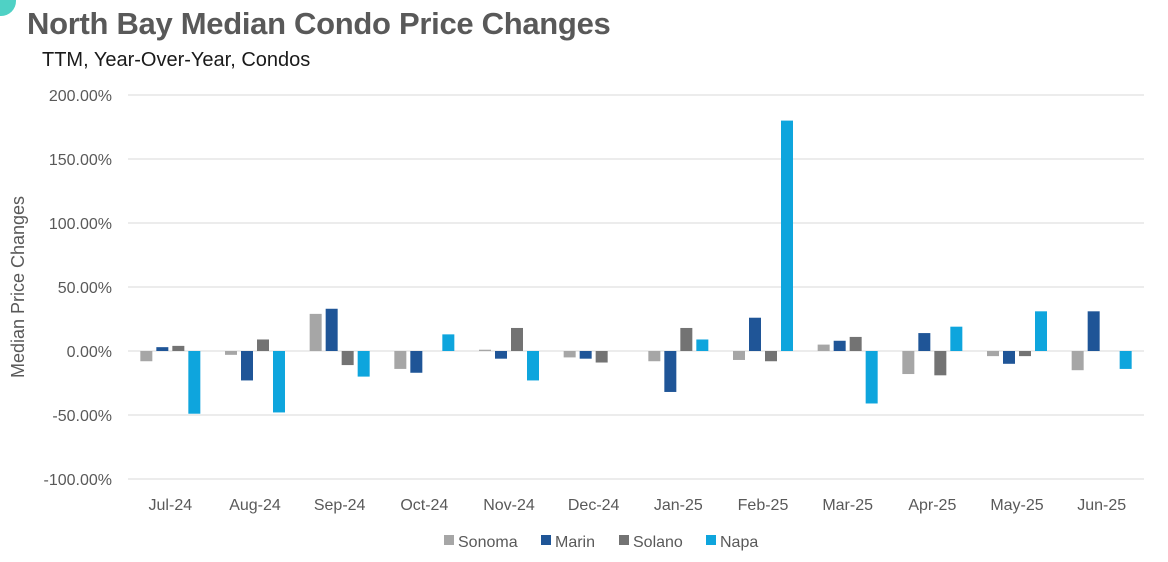 Image resolution: width=1168 pixels, height=562 pixels. Describe the element at coordinates (80, 224) in the screenshot. I see `y-tick-label: 100.00%` at that location.